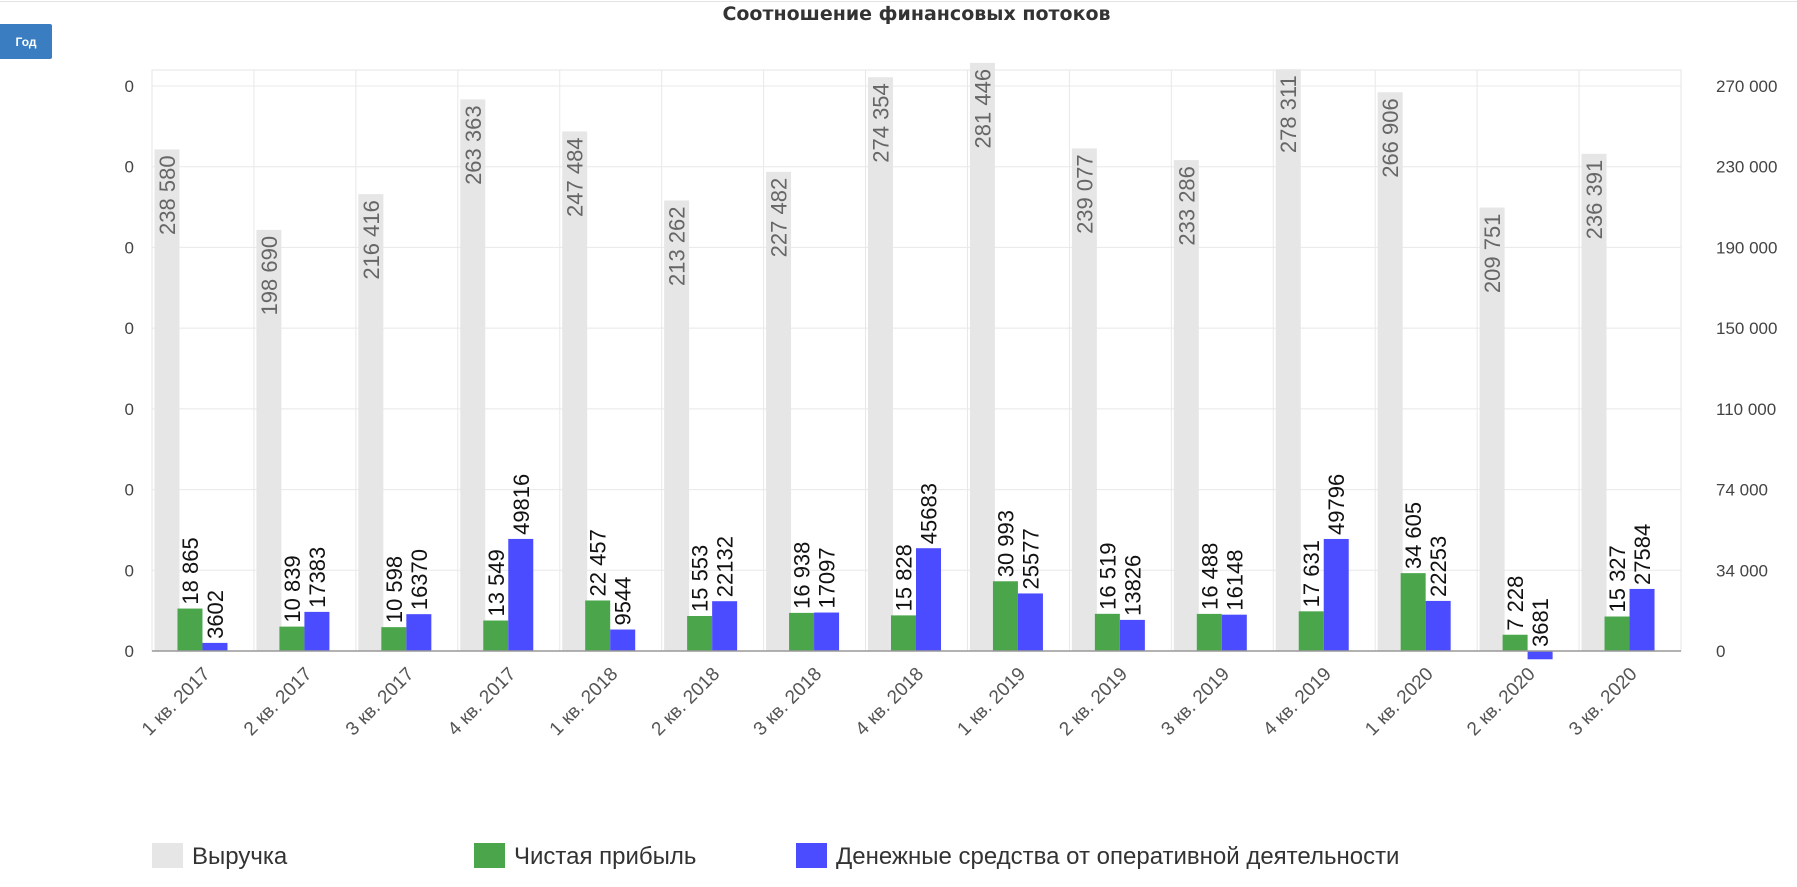 This screenshot has width=1797, height=887. Describe the element at coordinates (1742, 490) in the screenshot. I see `right-axis-tick-label: 74 000` at that location.